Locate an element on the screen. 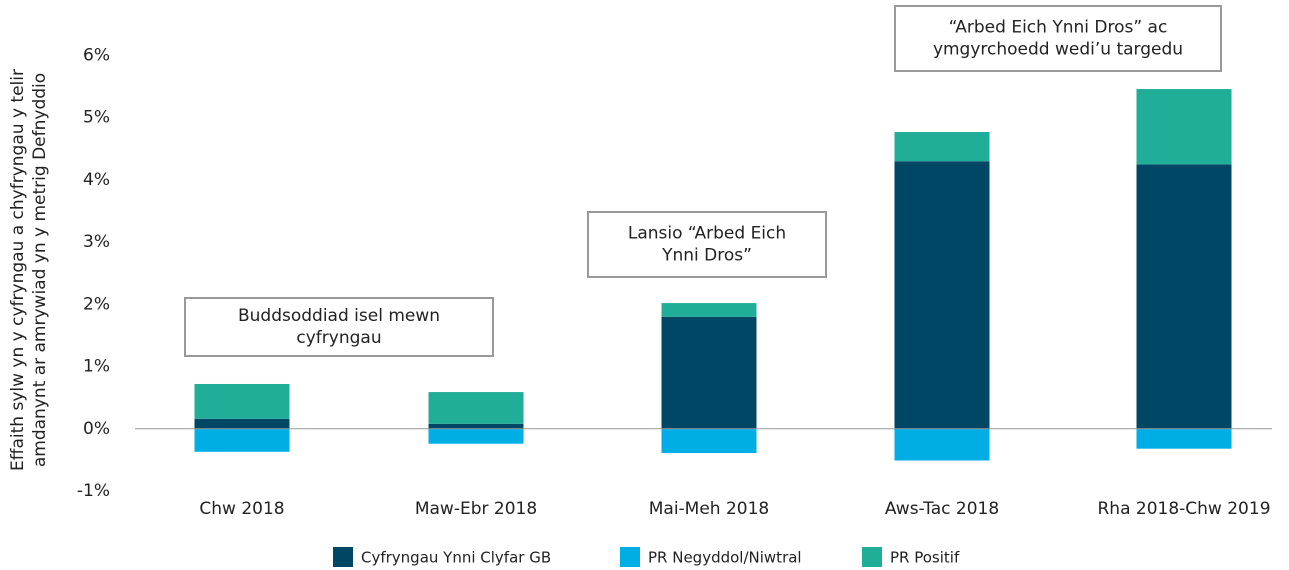 This screenshot has height=570, width=1289. annotation-text: Ynni Dros” is located at coordinates (706, 256).